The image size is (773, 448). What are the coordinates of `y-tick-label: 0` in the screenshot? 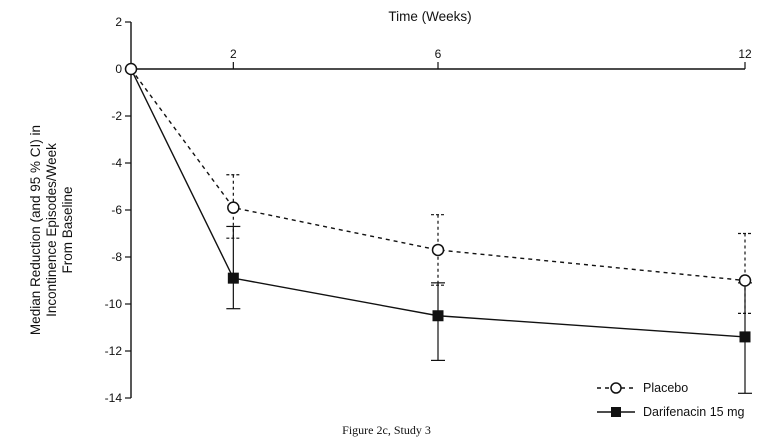 It's located at (118, 69).